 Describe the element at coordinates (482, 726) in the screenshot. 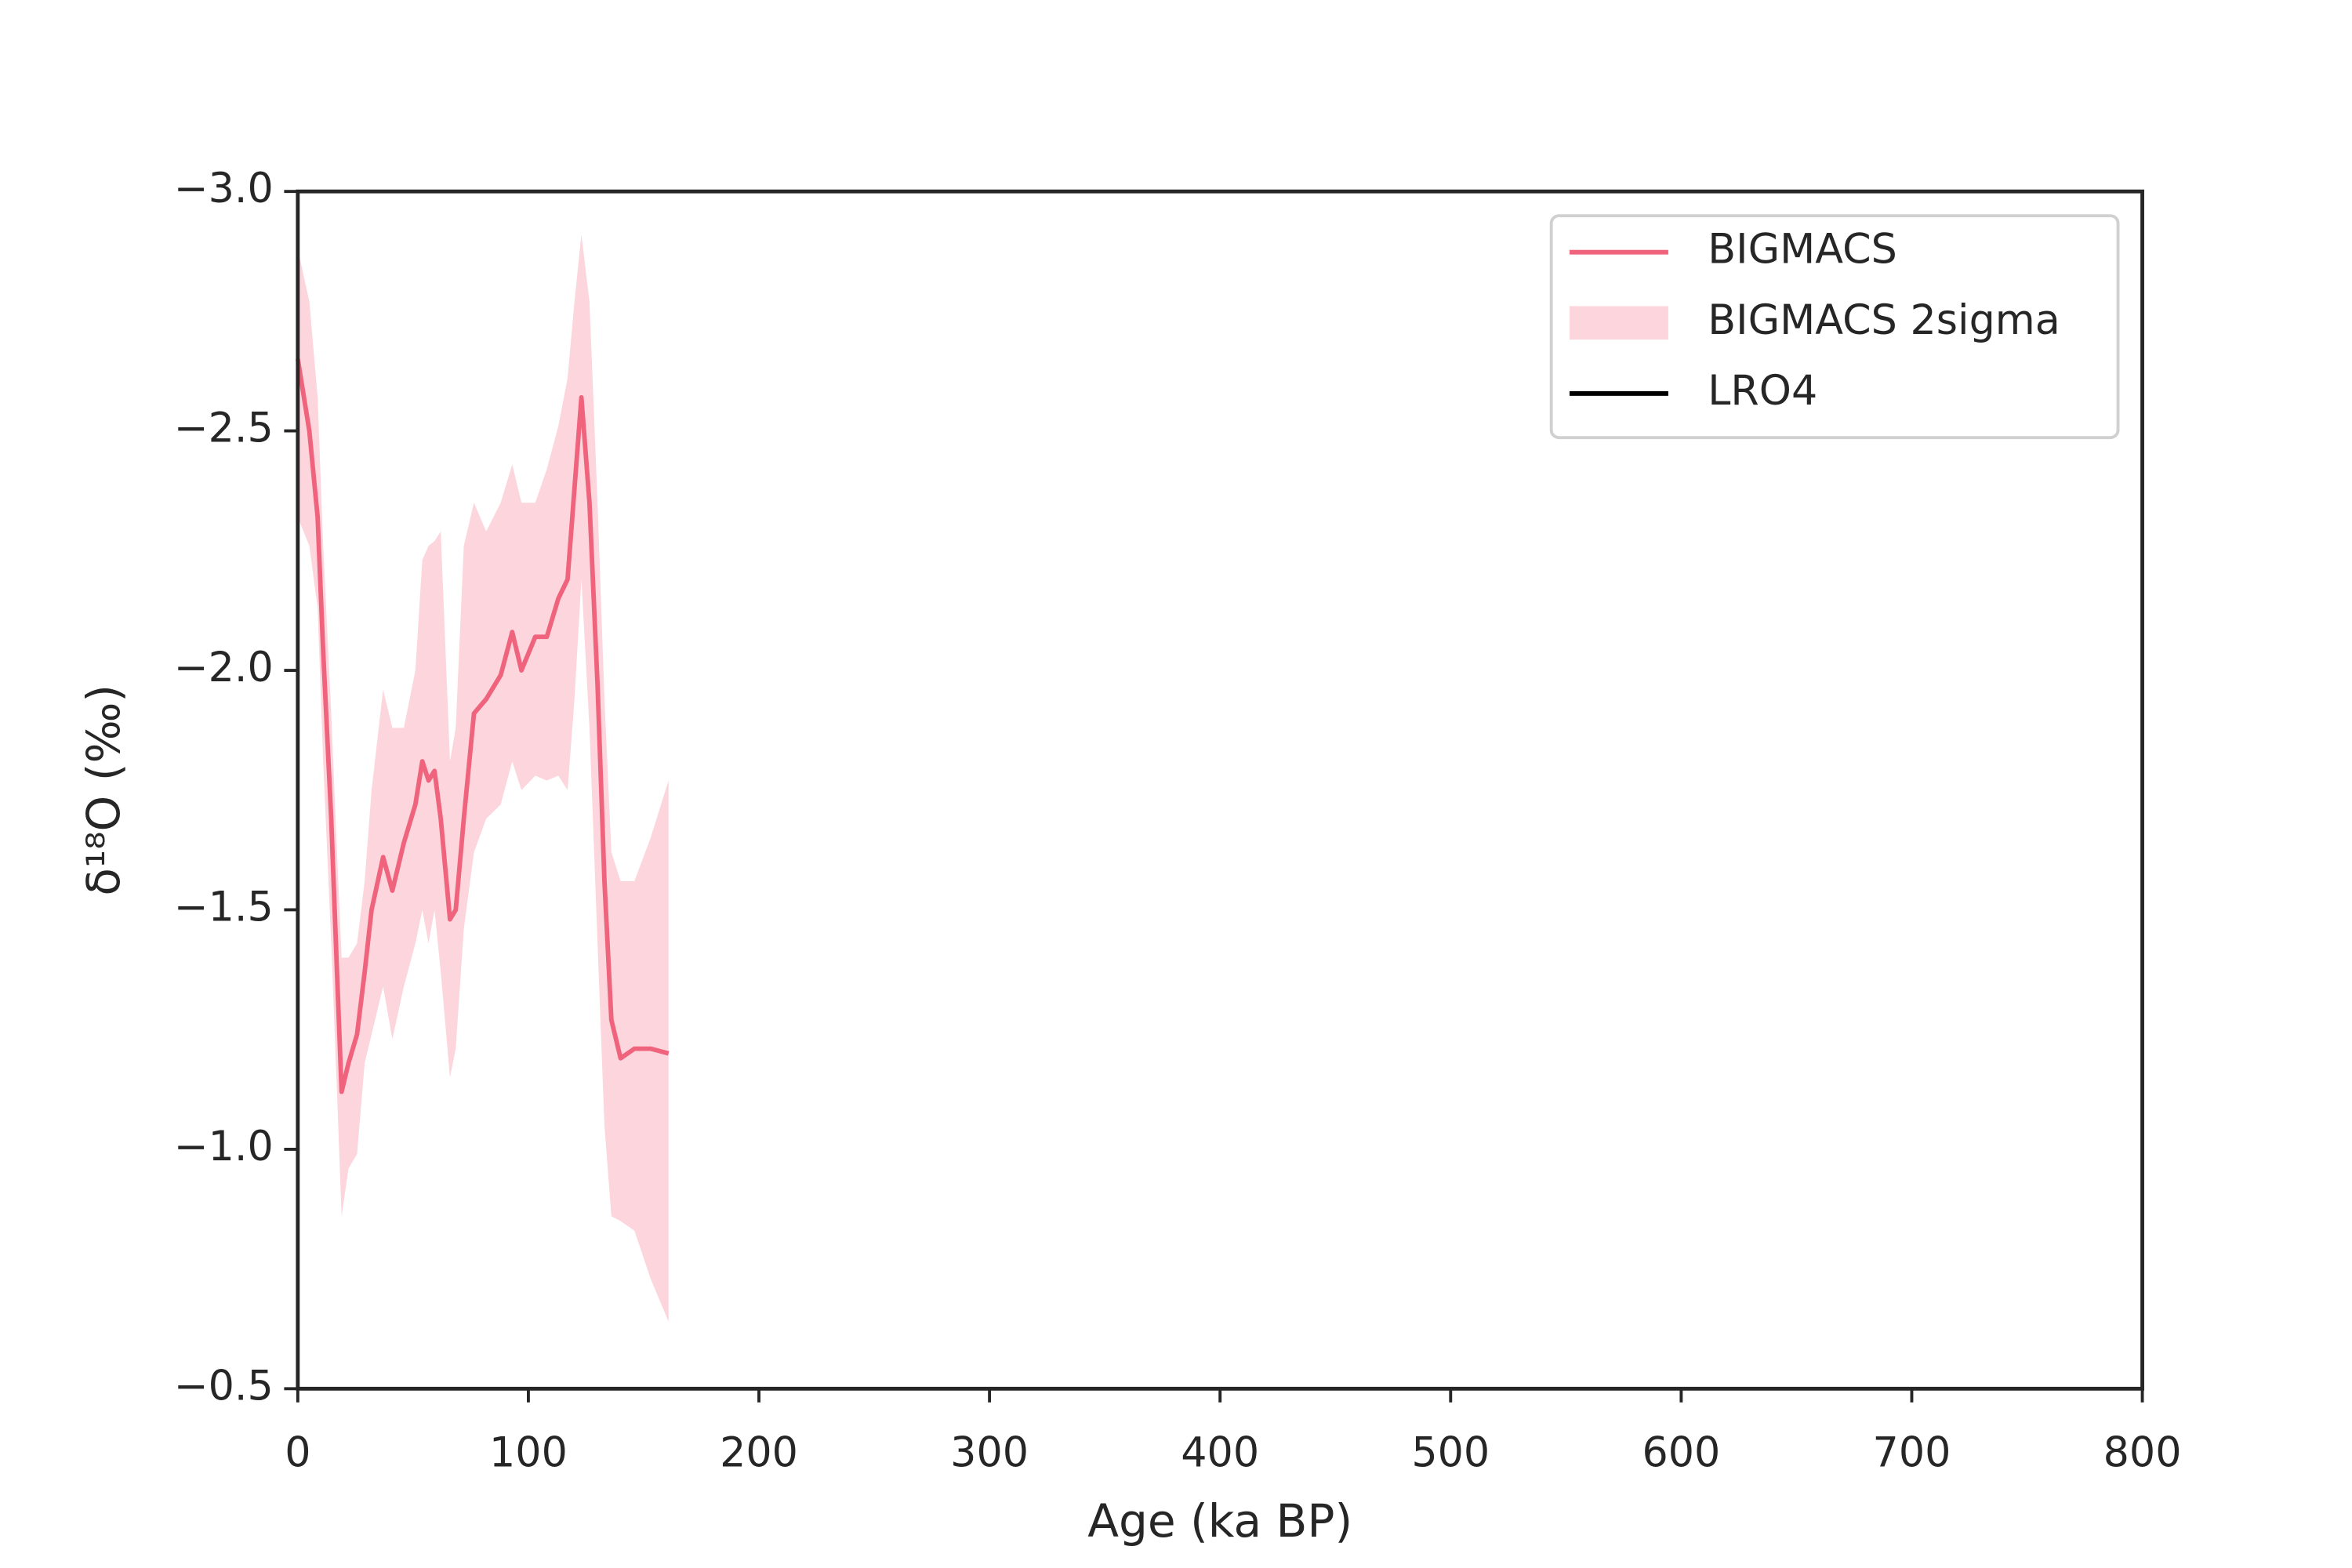

I see `data-line` at that location.